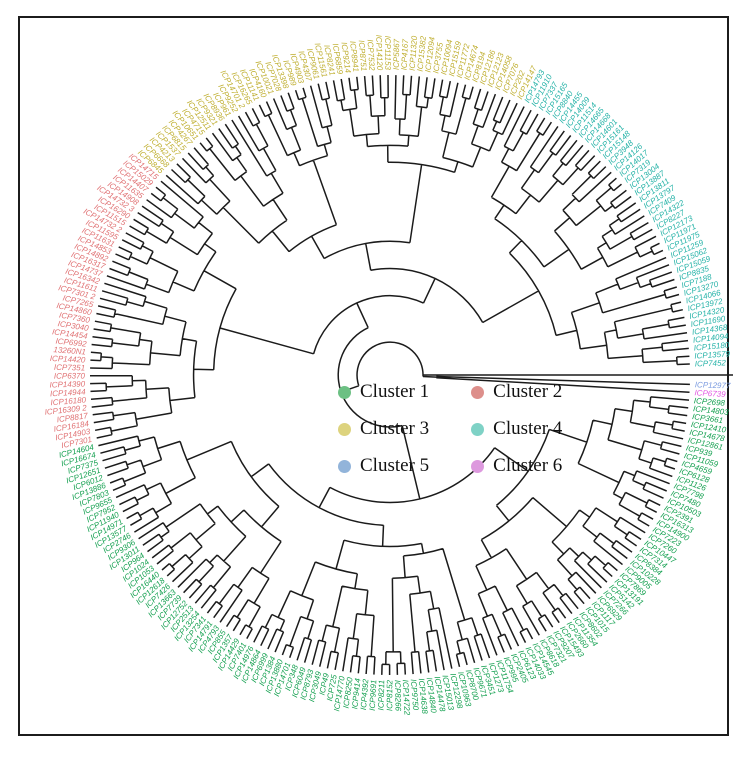  I want to click on leaf-label: ICP8250, so click(348, 692).